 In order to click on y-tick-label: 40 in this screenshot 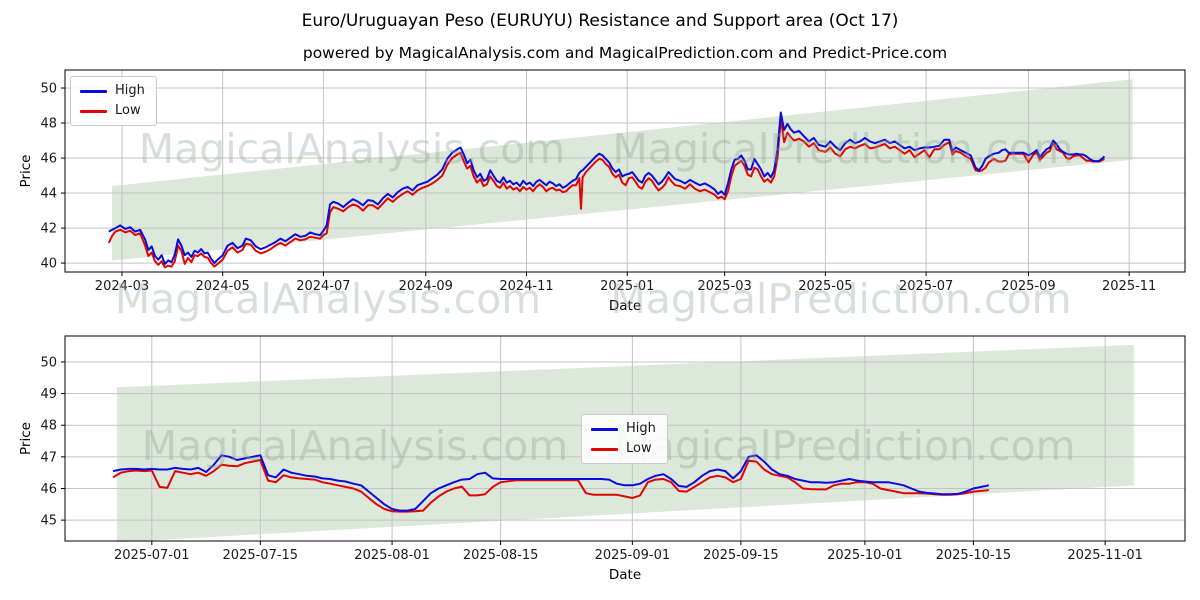, I will do `click(48, 264)`.